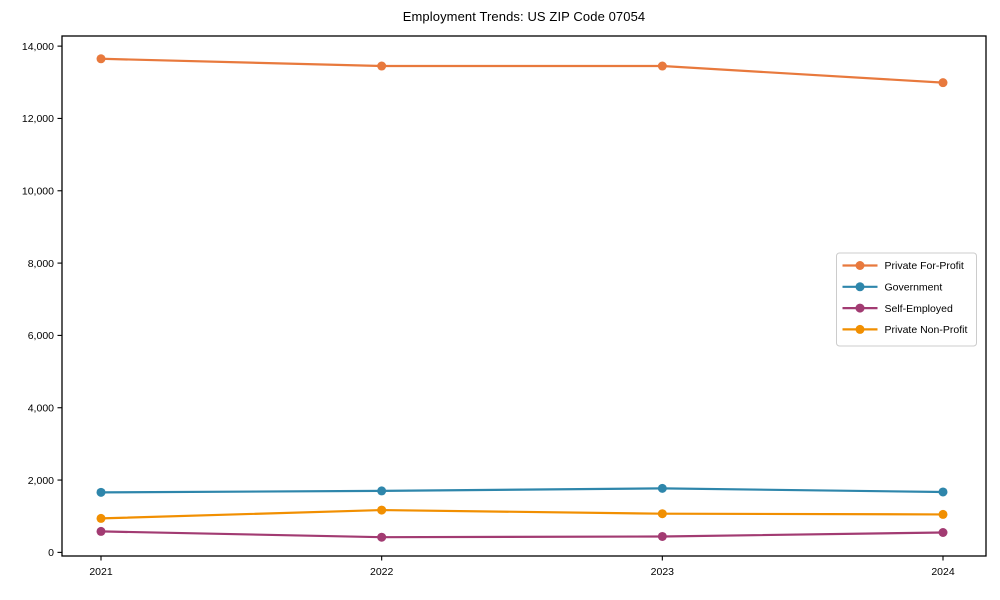 The height and width of the screenshot is (600, 1000). I want to click on chart-title: Employment Trends: US ZIP Code 07054, so click(524, 16).